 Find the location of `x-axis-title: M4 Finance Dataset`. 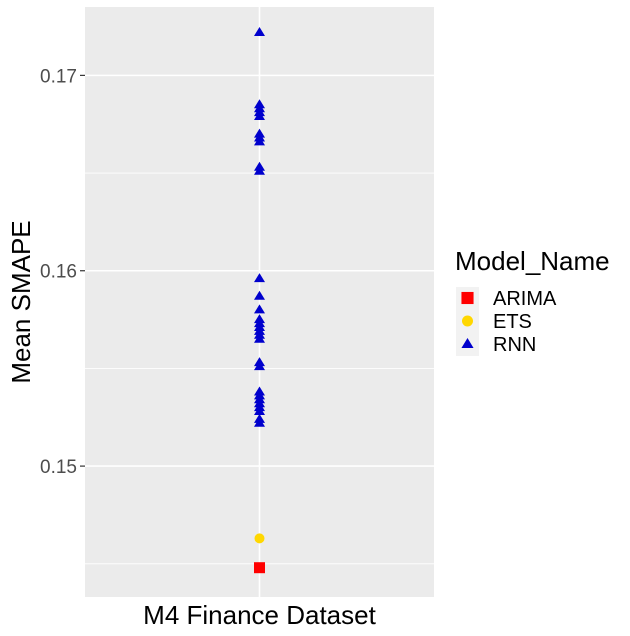

x-axis-title: M4 Finance Dataset is located at coordinates (259, 615).